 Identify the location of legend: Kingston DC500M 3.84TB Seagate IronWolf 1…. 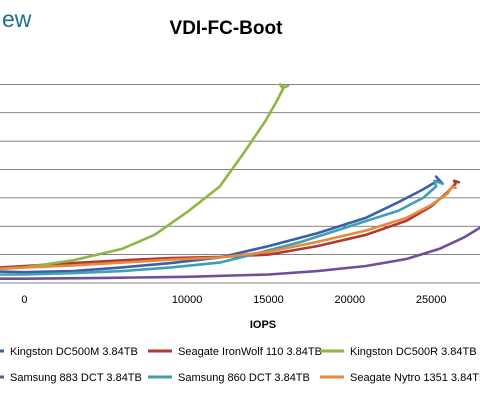
(240, 365).